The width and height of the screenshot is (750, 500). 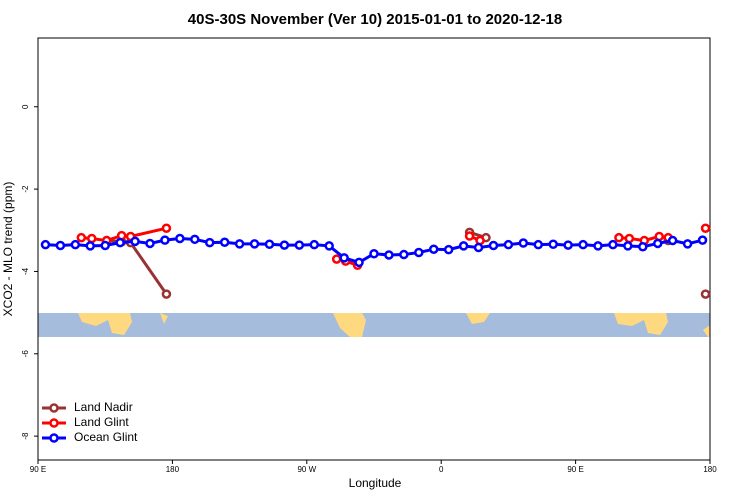 What do you see at coordinates (441, 469) in the screenshot?
I see `x-tick-label: 0` at bounding box center [441, 469].